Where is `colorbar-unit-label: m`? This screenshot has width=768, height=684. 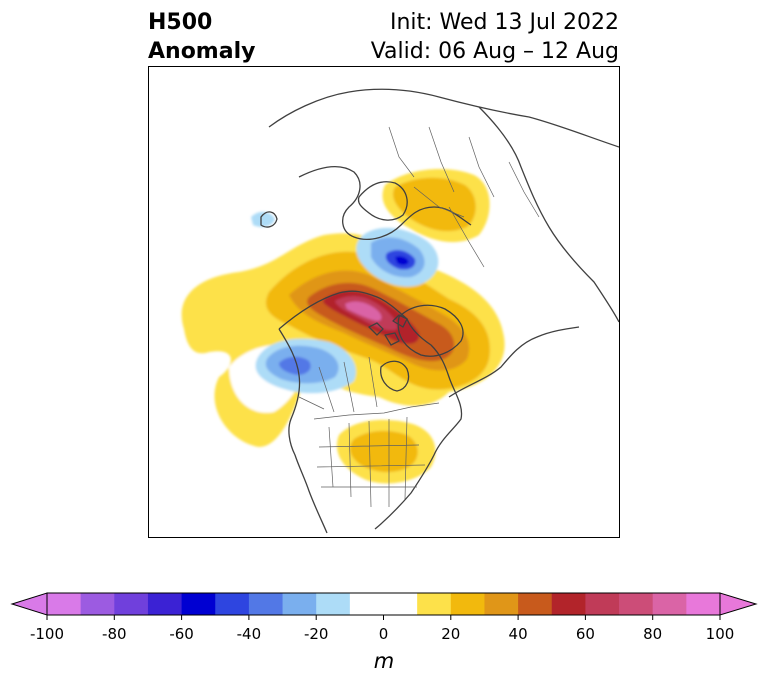 colorbar-unit-label: m is located at coordinates (384, 661).